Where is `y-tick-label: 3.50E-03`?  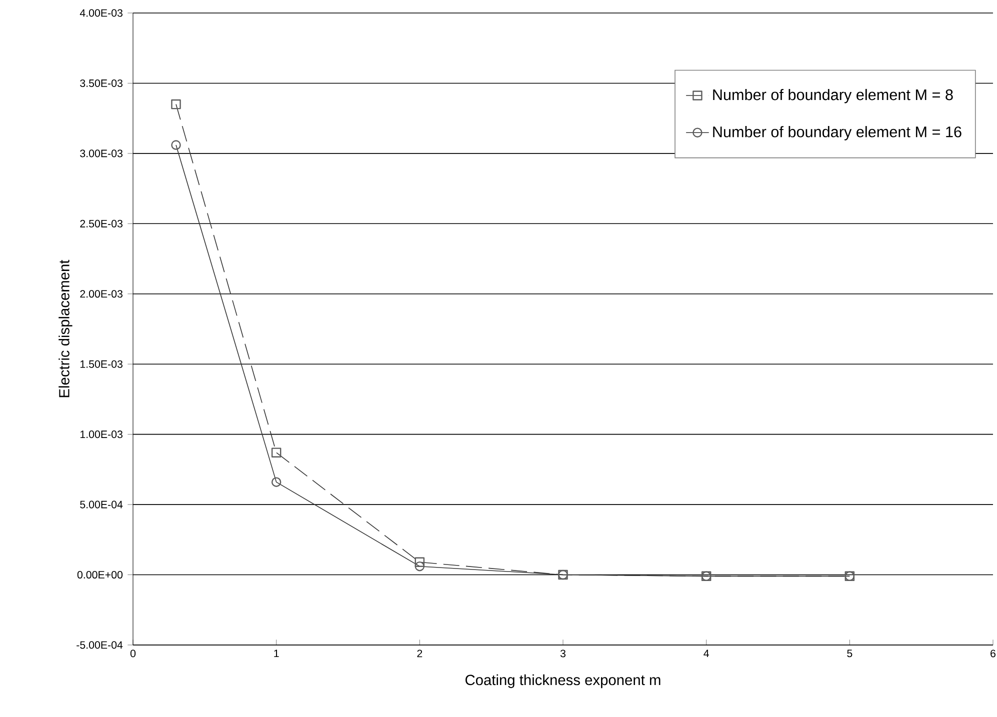
y-tick-label: 3.50E-03 is located at coordinates (101, 83).